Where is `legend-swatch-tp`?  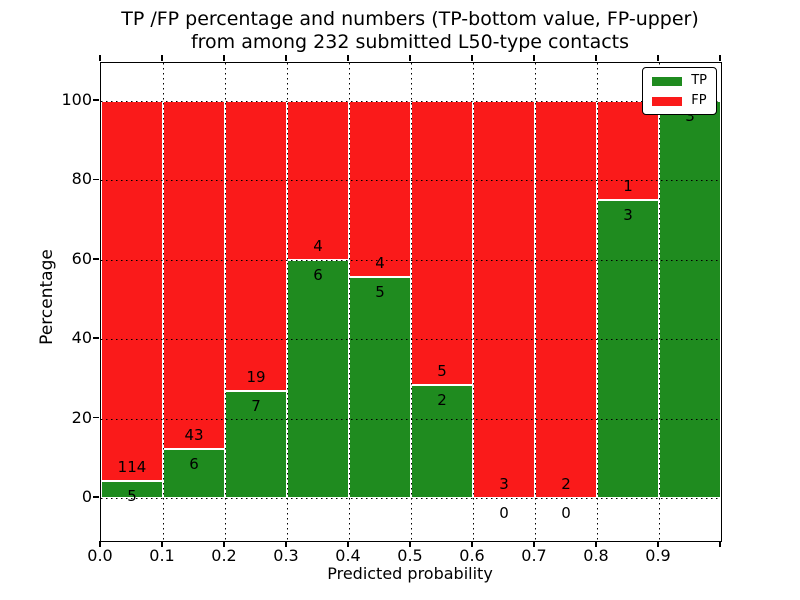 legend-swatch-tp is located at coordinates (667, 81).